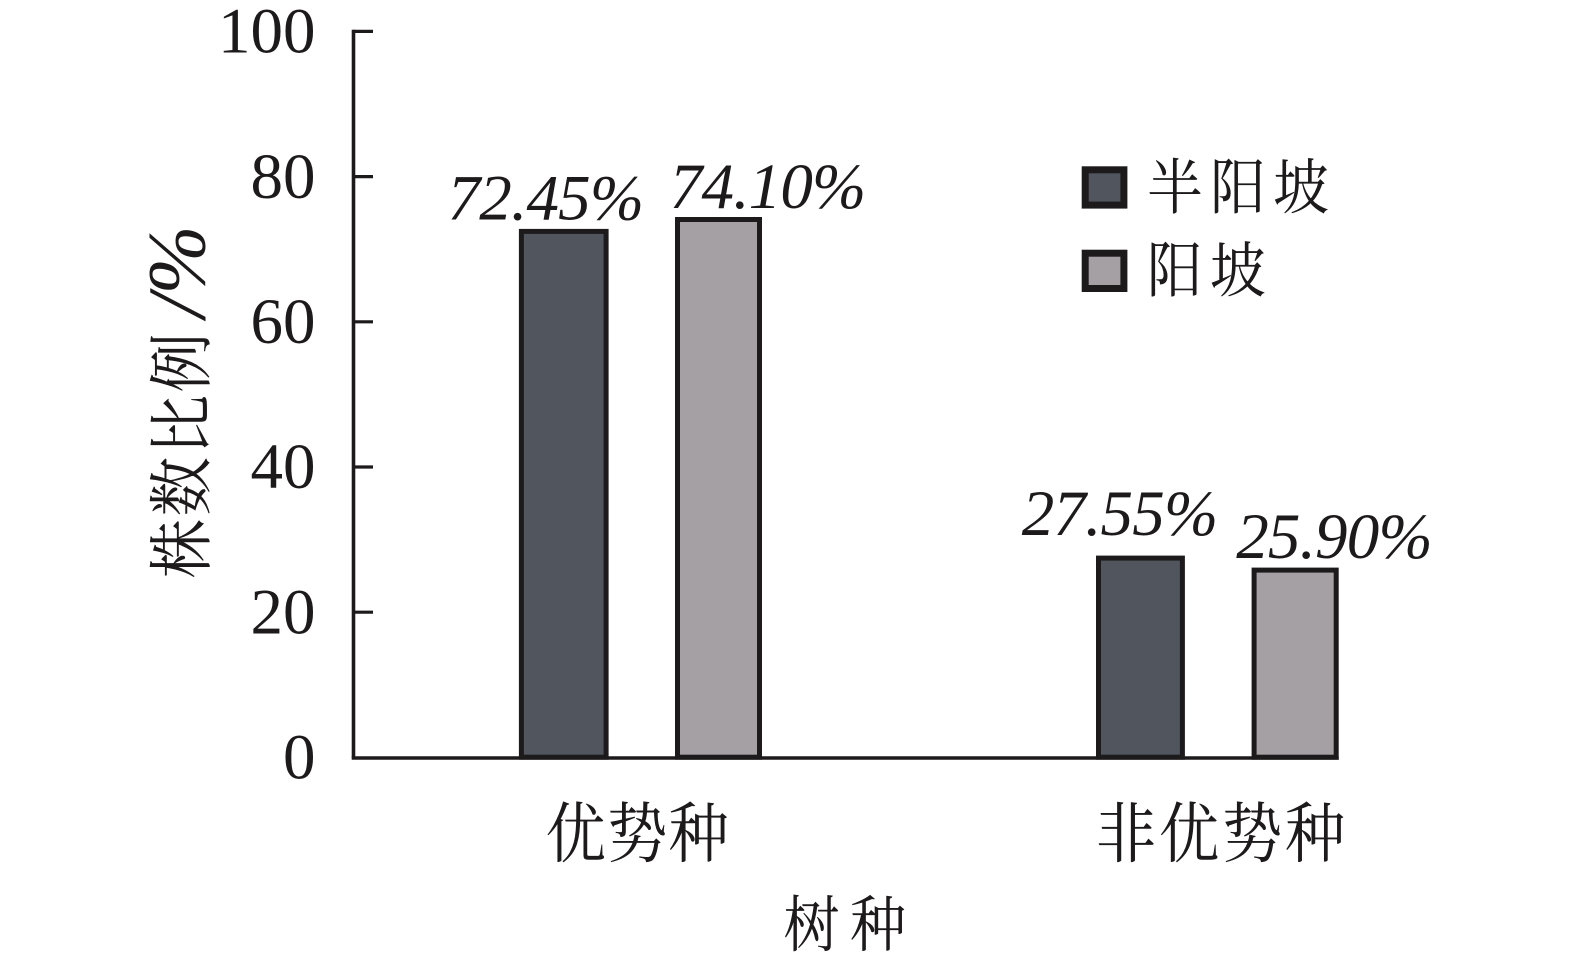 This screenshot has height=960, width=1575. Describe the element at coordinates (283, 467) in the screenshot. I see `svg-text: 40` at that location.